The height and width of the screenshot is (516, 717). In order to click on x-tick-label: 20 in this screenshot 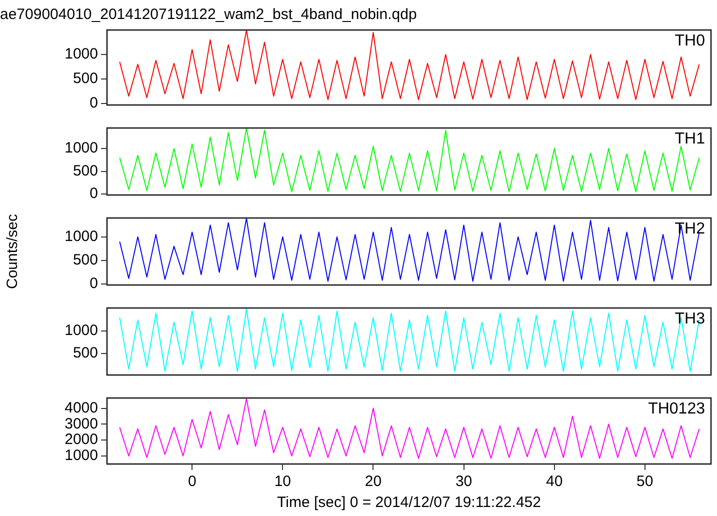, I will do `click(373, 481)`.